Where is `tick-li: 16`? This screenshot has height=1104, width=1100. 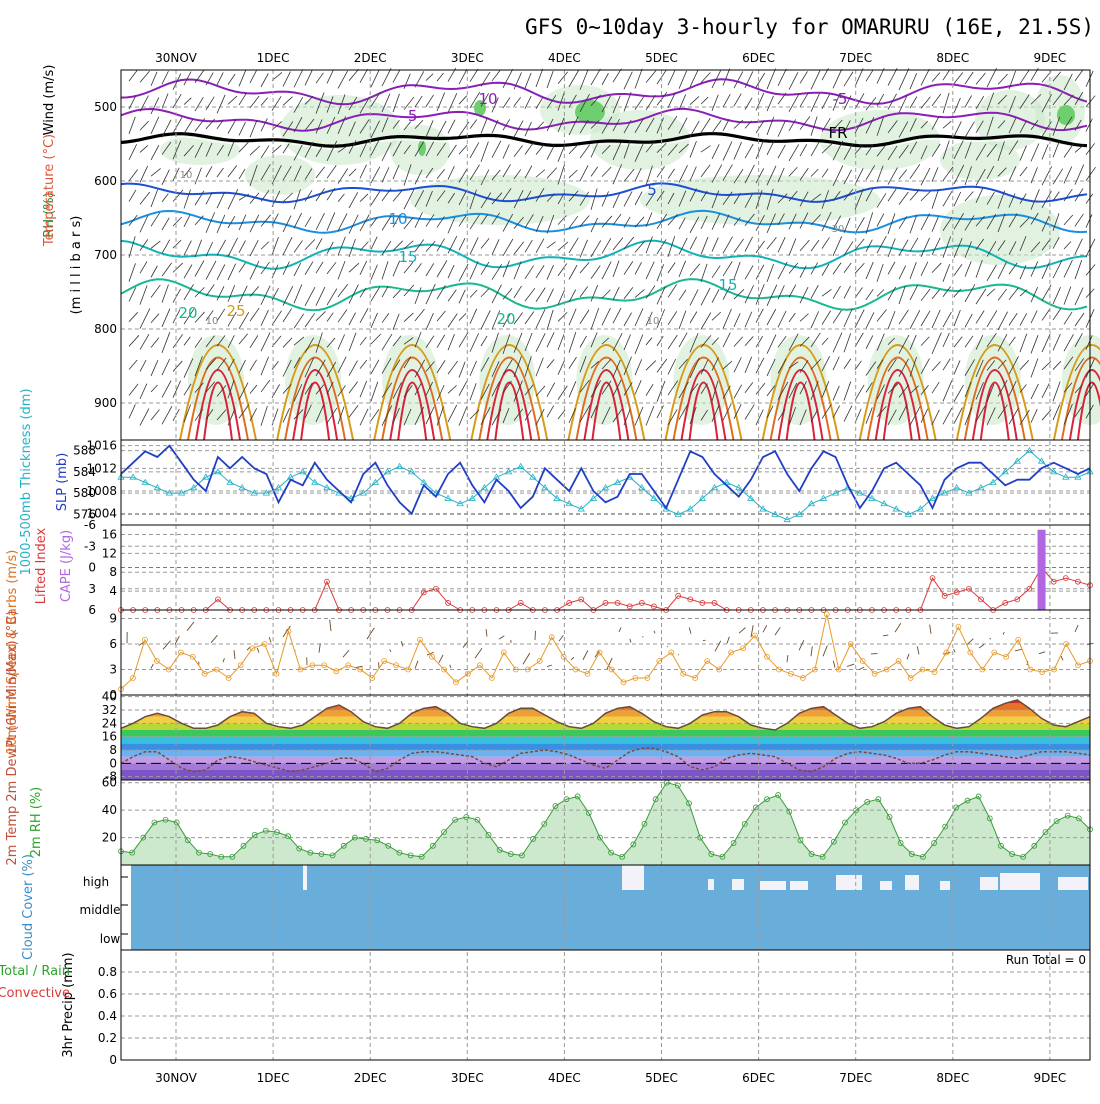 tick-li: 16 is located at coordinates (109, 534).